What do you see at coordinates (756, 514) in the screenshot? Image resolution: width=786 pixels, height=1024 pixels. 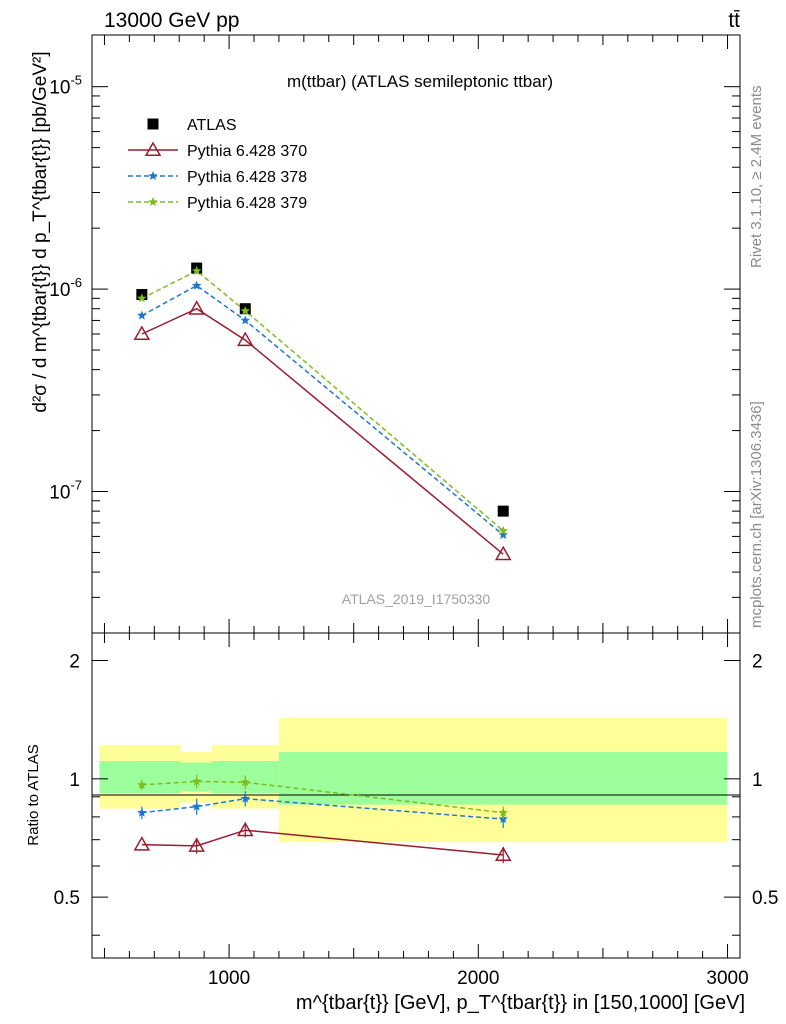 I see `mcplots-label: mcplots.cern.ch [arXiv:1306.3436]` at bounding box center [756, 514].